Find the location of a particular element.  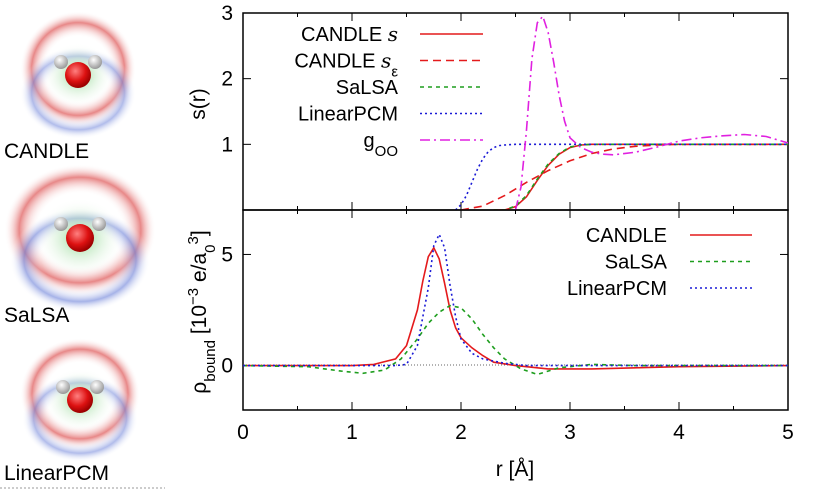

legend-label: CANDLE is located at coordinates (626, 236).